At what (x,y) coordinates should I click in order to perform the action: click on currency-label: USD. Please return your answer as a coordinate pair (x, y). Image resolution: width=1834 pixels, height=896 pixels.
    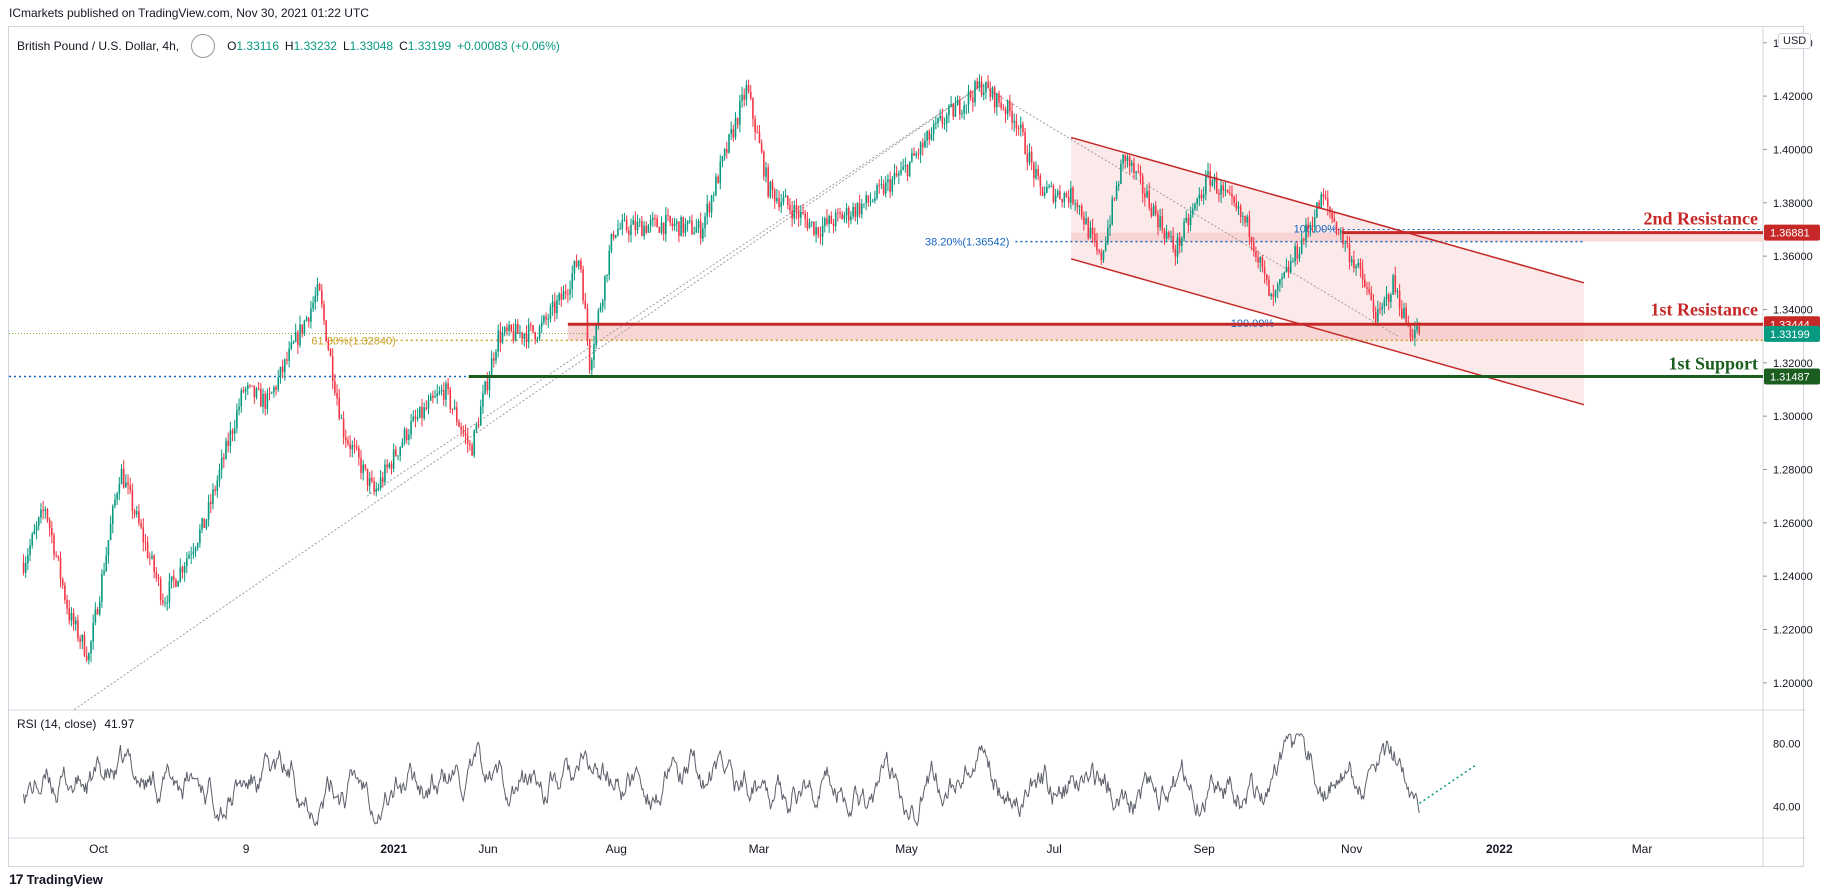
    Looking at the image, I should click on (1795, 41).